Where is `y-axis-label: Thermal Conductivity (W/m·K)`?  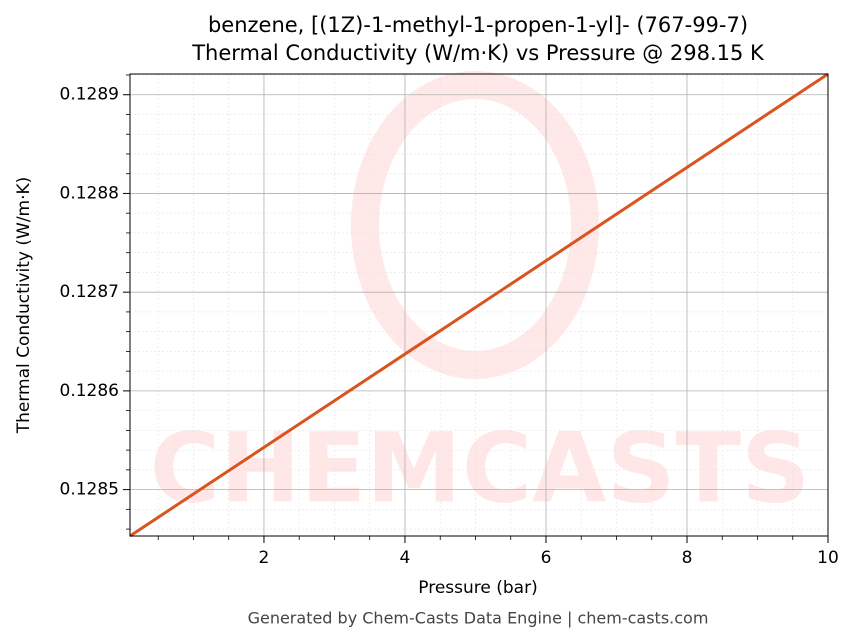
y-axis-label: Thermal Conductivity (W/m·K) is located at coordinates (24, 306).